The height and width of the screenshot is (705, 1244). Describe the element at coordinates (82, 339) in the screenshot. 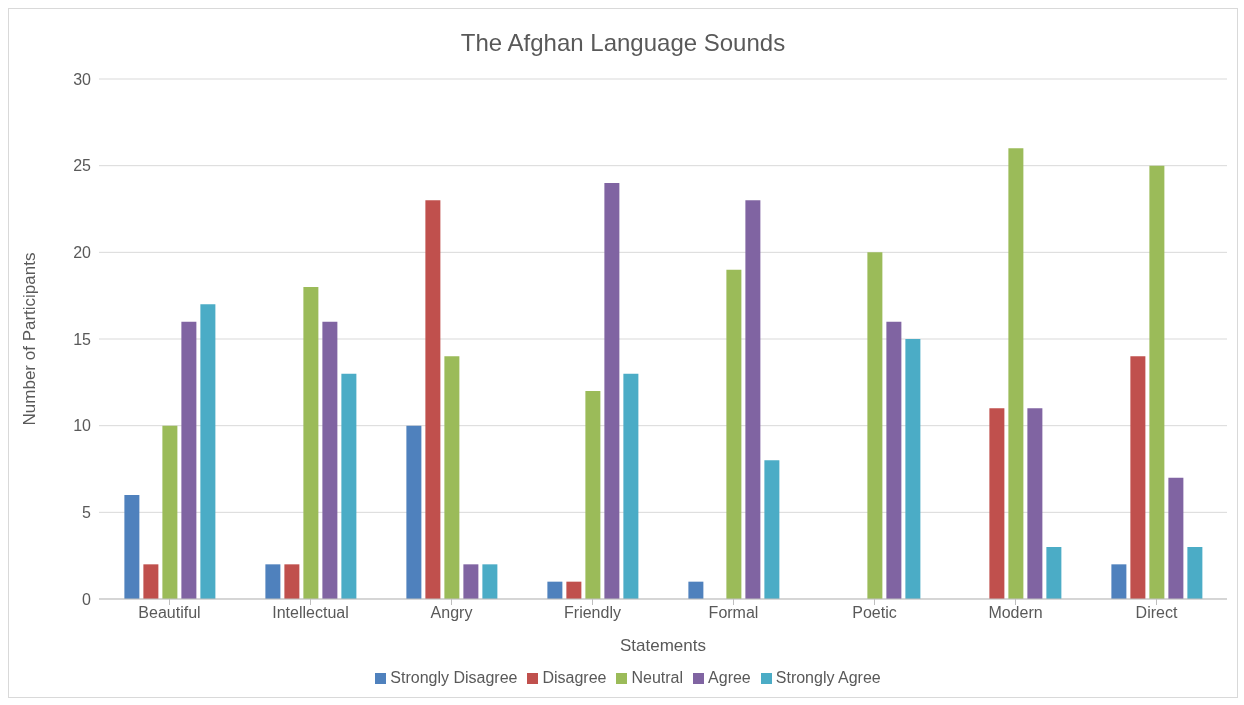

I see `y-tick-label: 15` at that location.